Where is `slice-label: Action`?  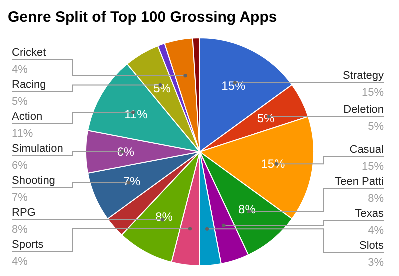 slice-label: Action is located at coordinates (27, 117).